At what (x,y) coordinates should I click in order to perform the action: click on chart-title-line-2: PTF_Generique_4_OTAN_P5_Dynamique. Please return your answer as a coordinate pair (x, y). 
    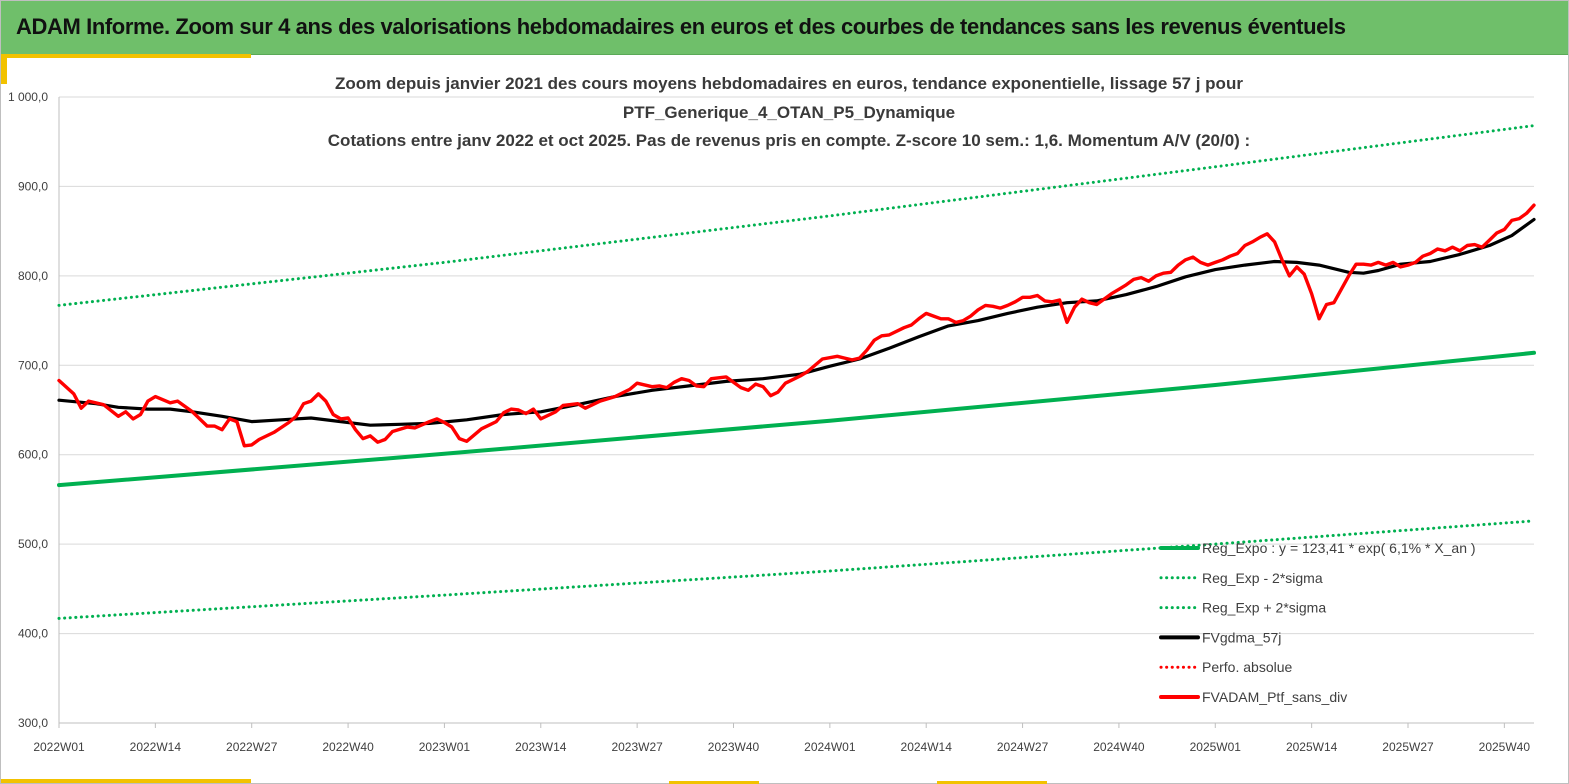
    Looking at the image, I should click on (789, 112).